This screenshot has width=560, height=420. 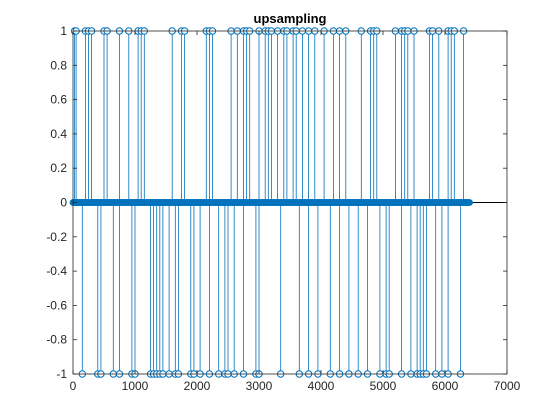 I want to click on stem-marker-zero, so click(x=469, y=202).